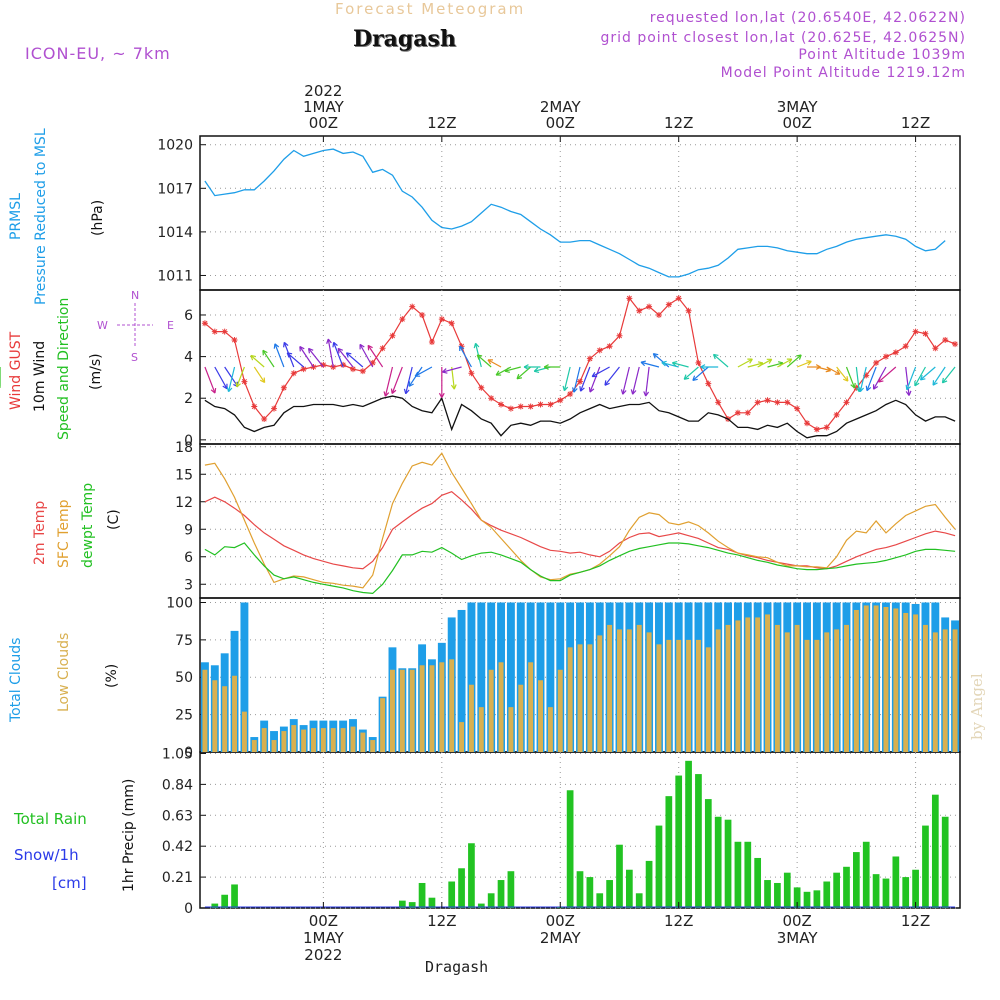  I want to click on ytick-label-clouds: 50, so click(184, 678).